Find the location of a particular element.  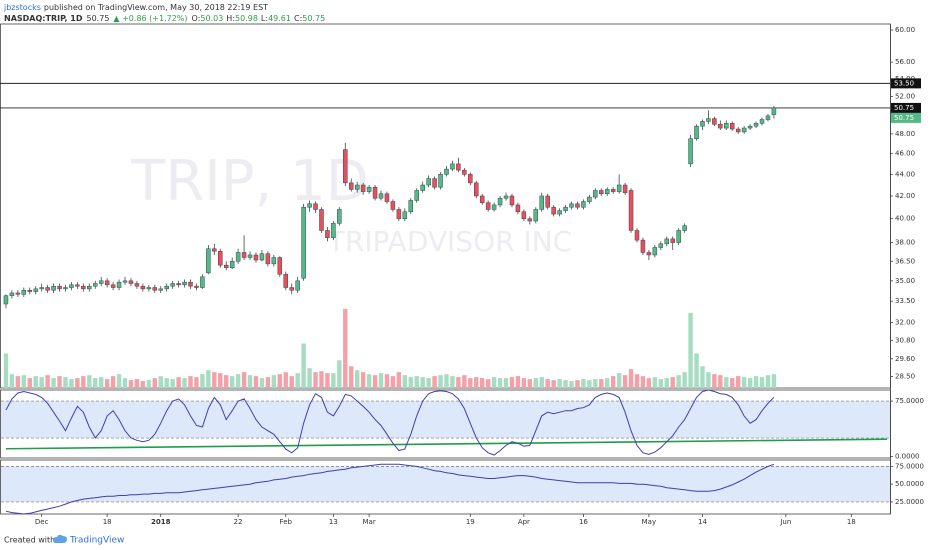

y-tick-label: 42.00 is located at coordinates (905, 196).